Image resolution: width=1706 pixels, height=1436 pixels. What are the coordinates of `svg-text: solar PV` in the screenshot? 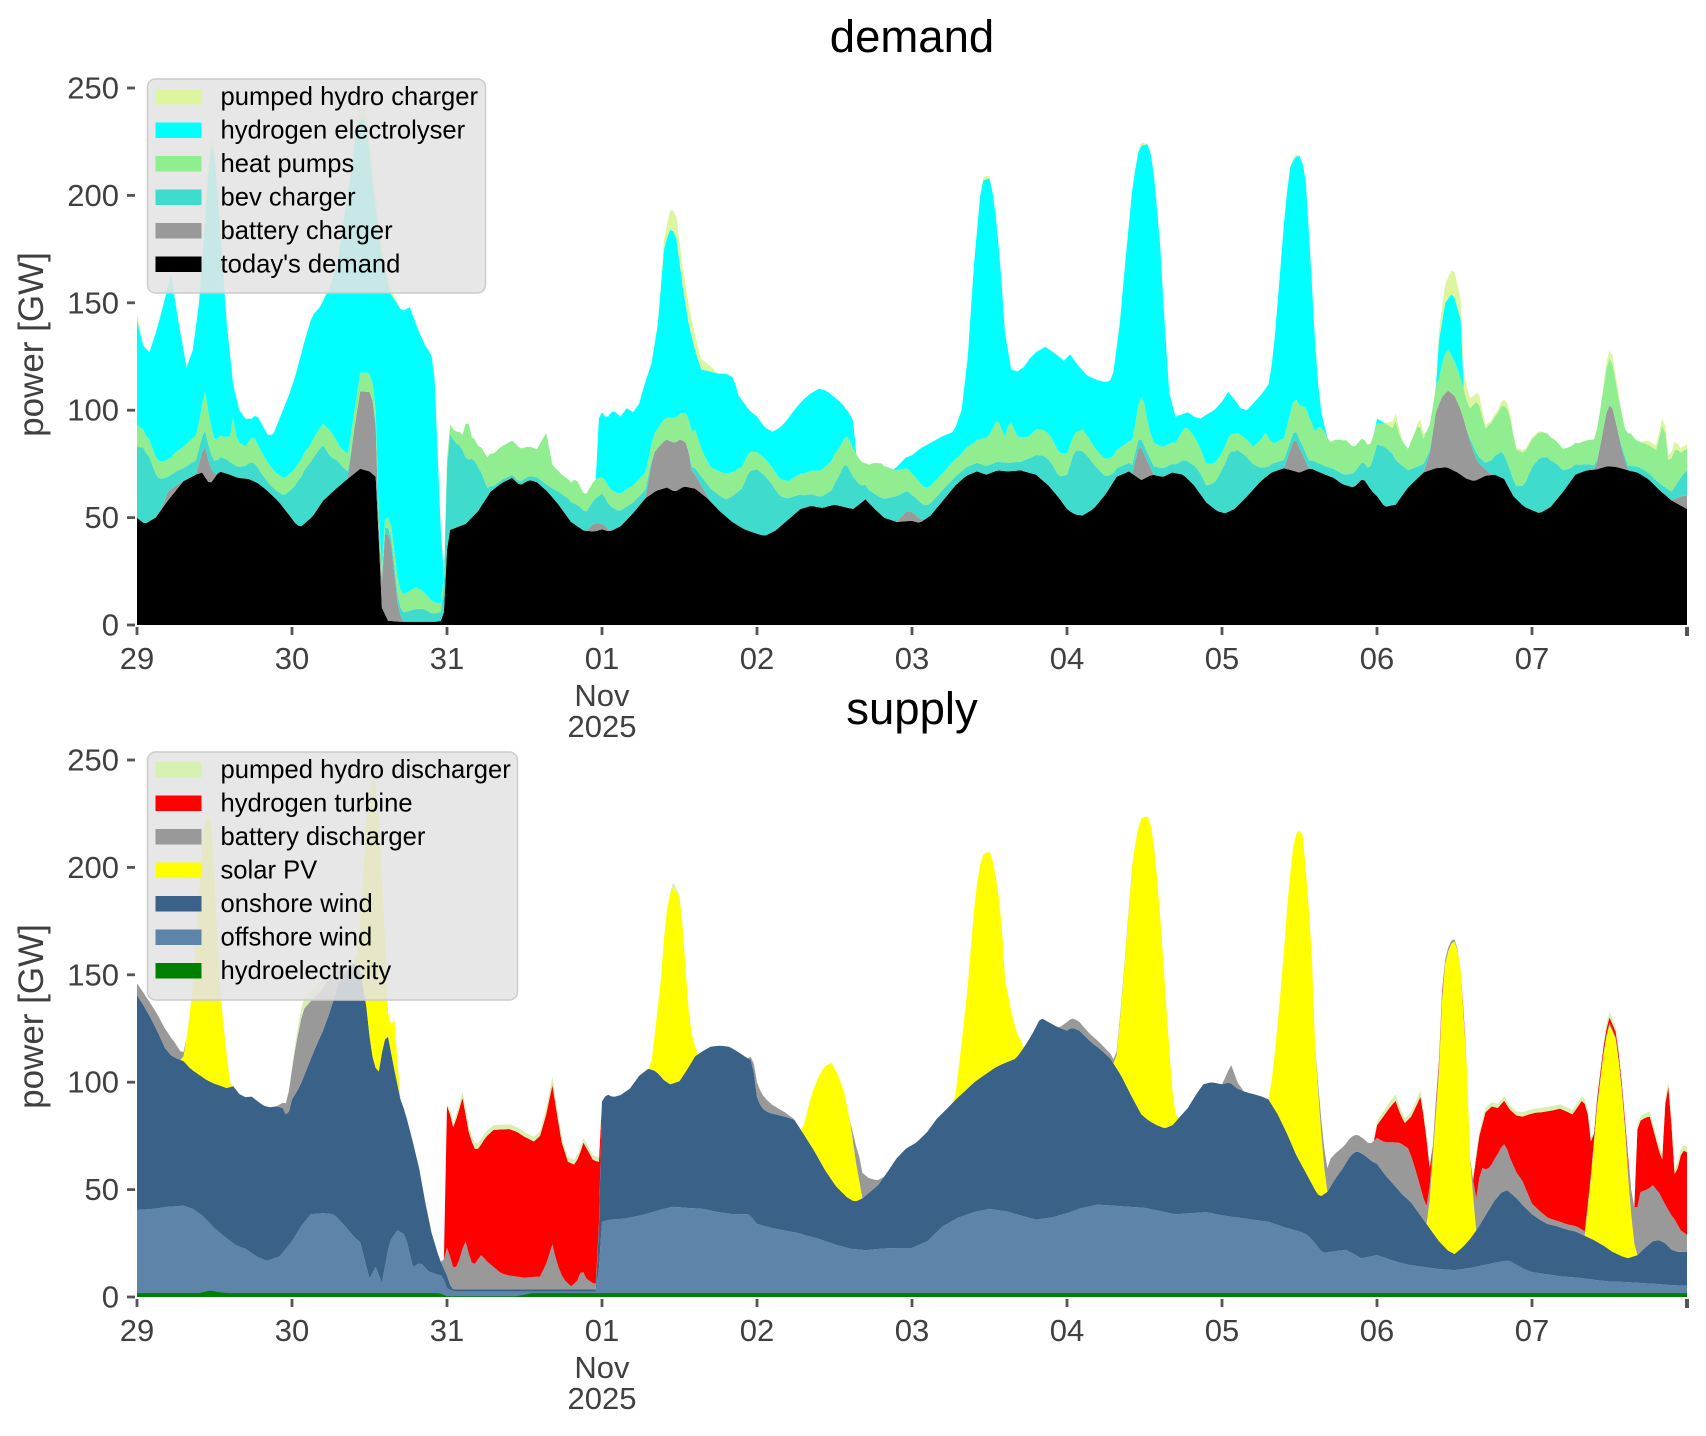 It's located at (269, 871).